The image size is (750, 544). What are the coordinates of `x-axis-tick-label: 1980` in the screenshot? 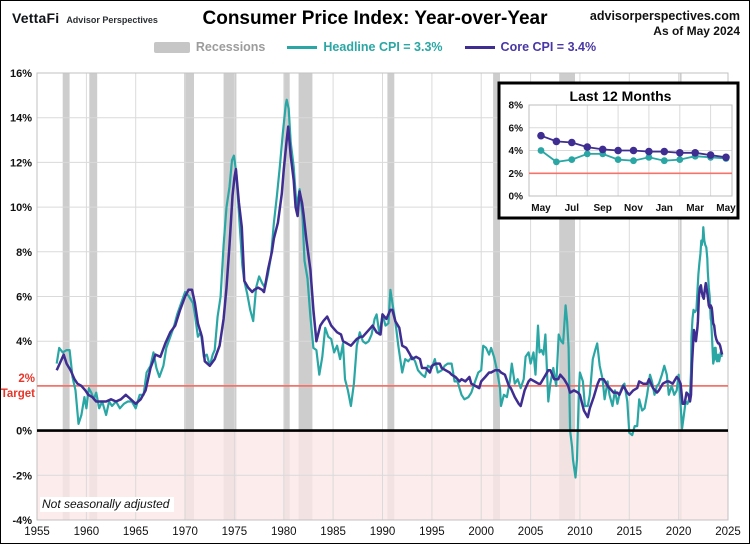 It's located at (284, 532).